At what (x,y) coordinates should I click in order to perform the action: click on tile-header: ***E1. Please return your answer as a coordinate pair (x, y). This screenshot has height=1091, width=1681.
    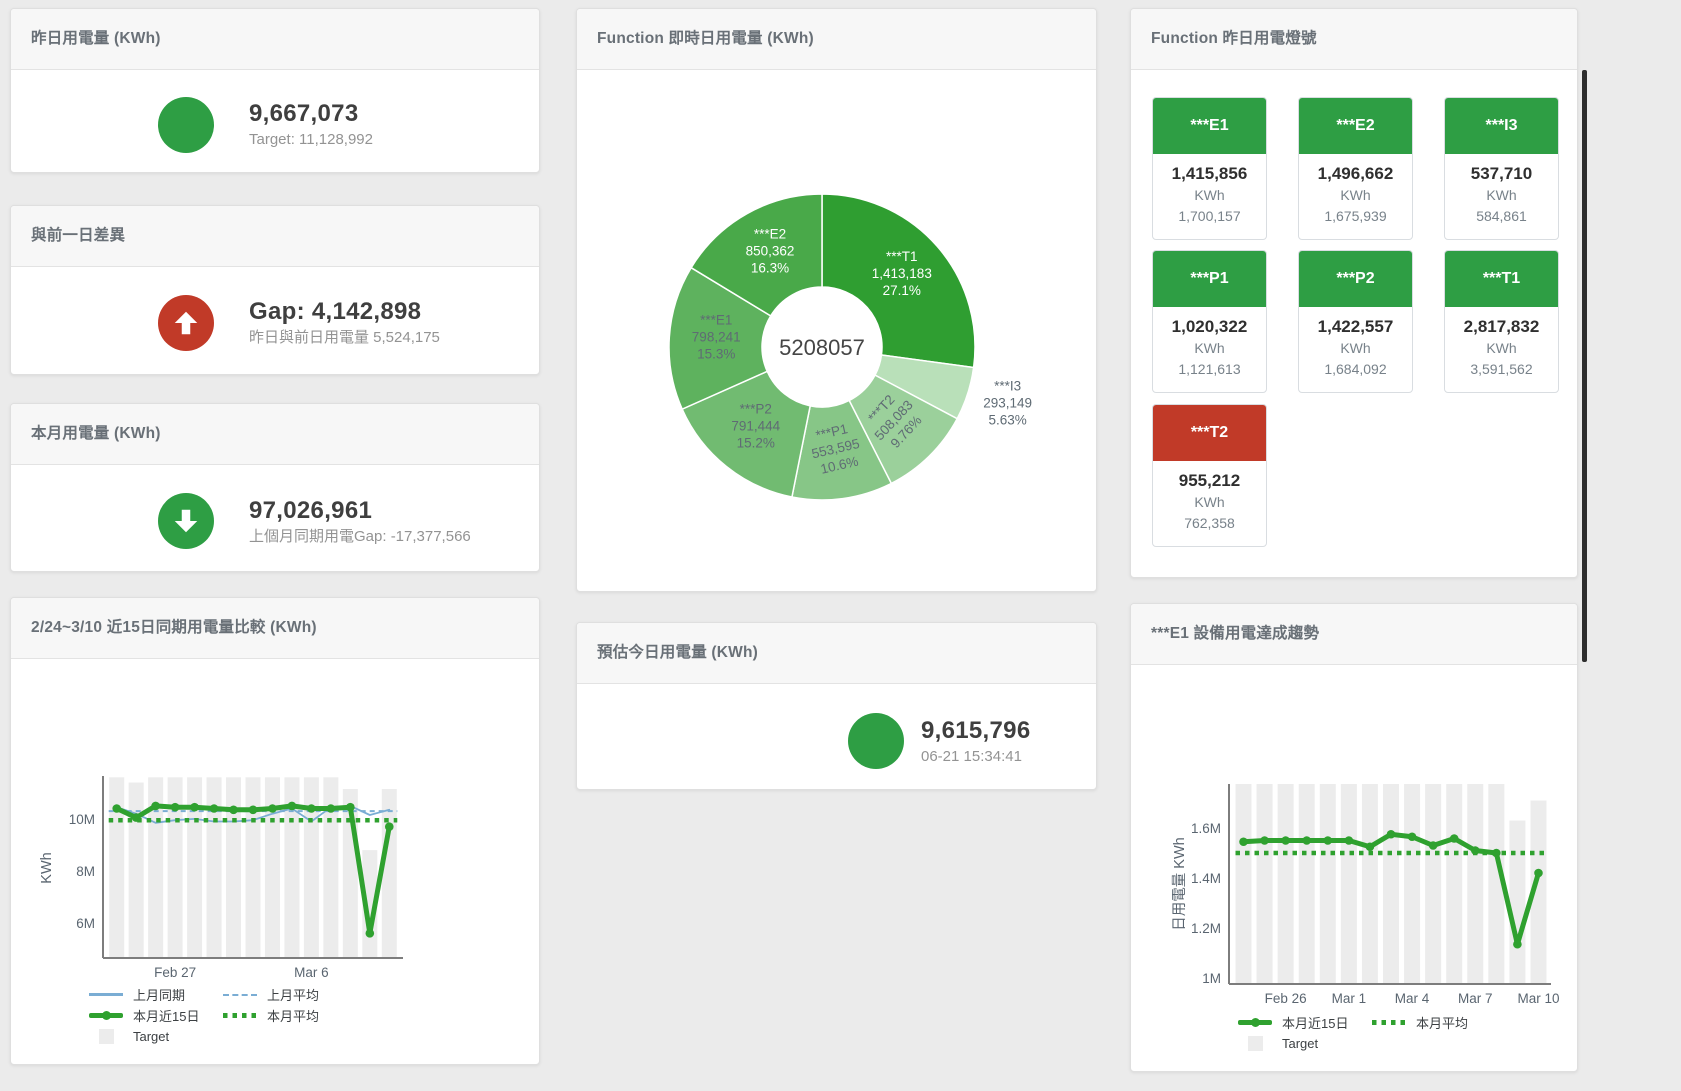
    Looking at the image, I should click on (1209, 126).